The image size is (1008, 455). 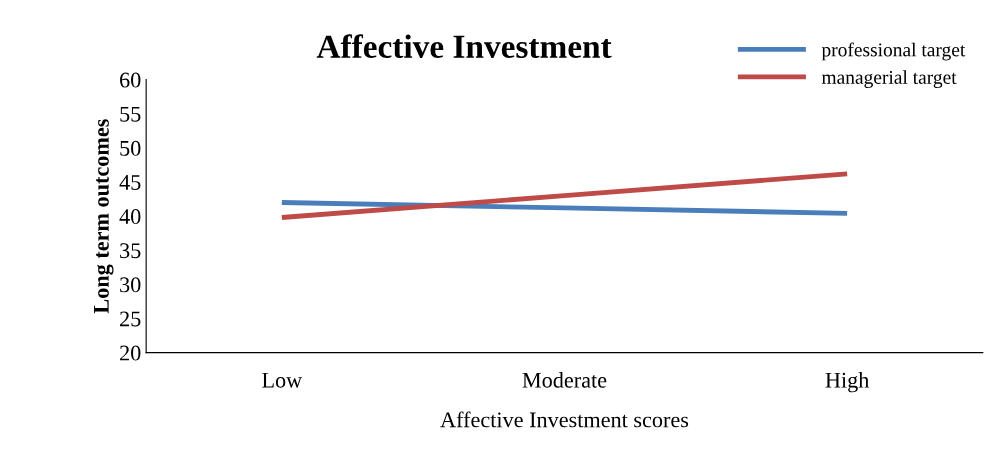 What do you see at coordinates (130, 251) in the screenshot?
I see `y-tick-label: 35` at bounding box center [130, 251].